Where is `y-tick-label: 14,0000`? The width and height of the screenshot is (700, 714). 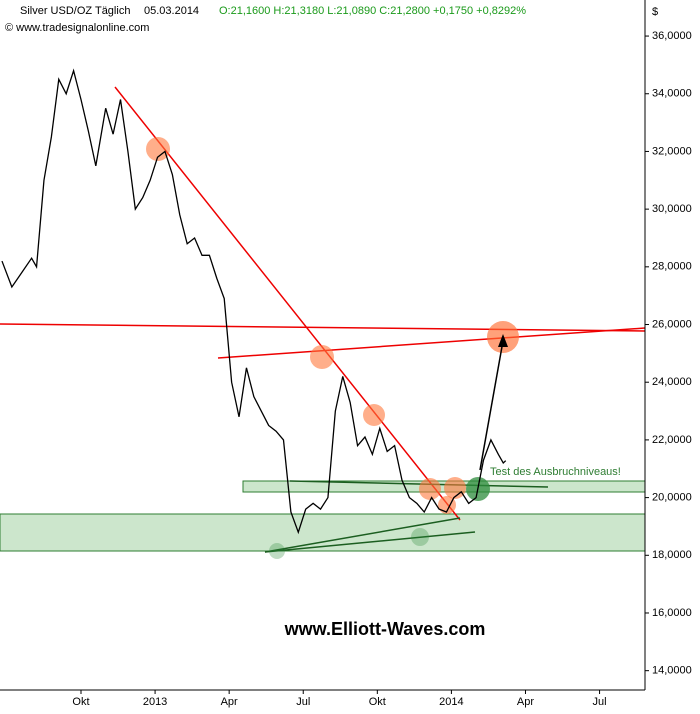
y-tick-label: 14,0000 is located at coordinates (672, 671).